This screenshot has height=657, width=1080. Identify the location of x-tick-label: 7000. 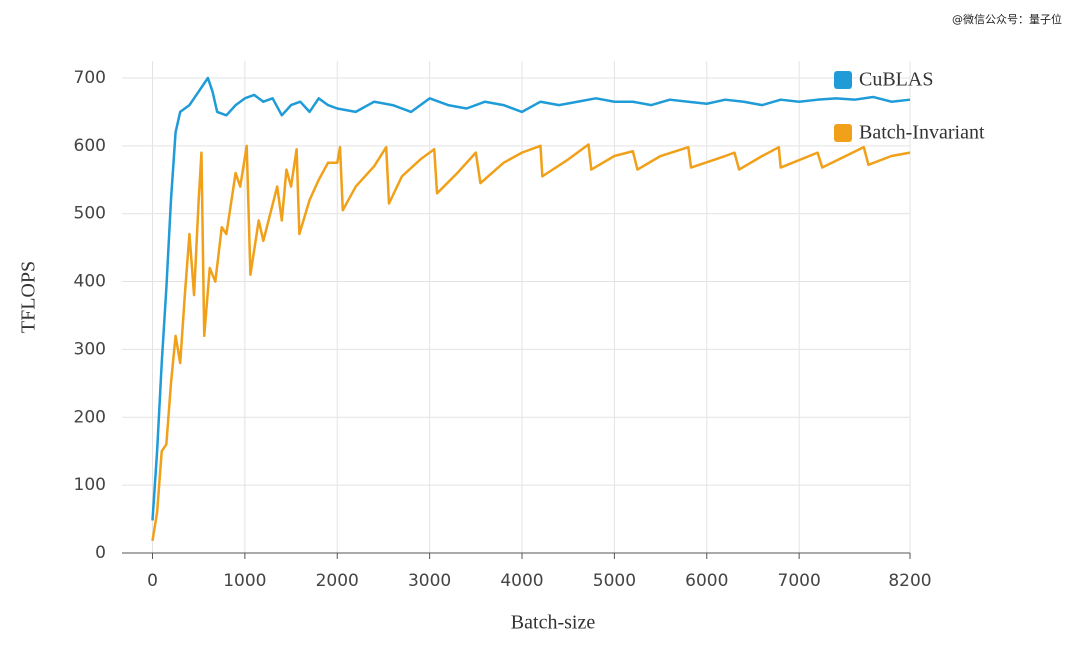
(799, 581).